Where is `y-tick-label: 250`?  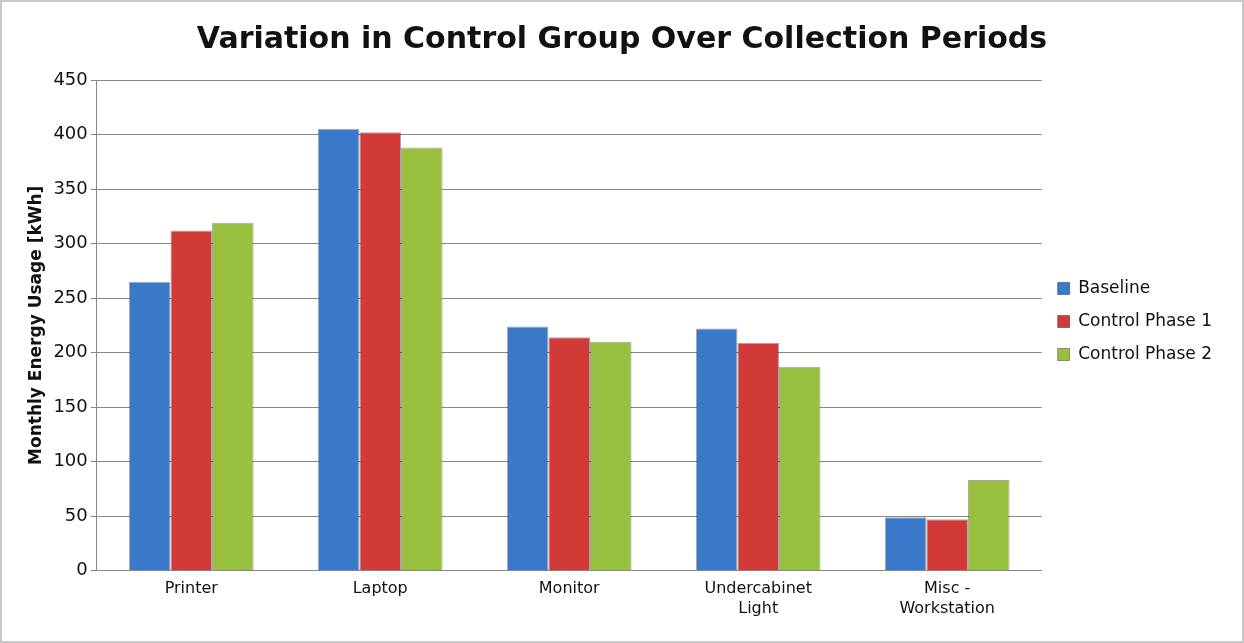
y-tick-label: 250 is located at coordinates (70, 296).